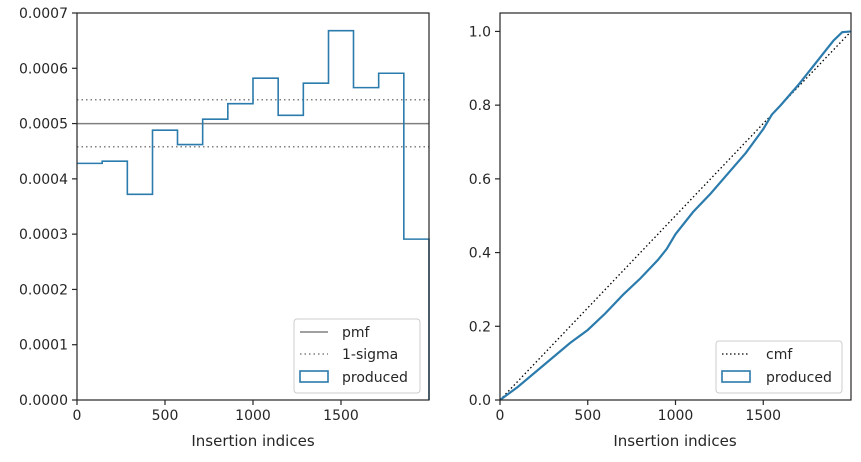 The image size is (861, 462). What do you see at coordinates (216, 412) in the screenshot?
I see `left-x-ticks: 0 500 1000 1500` at bounding box center [216, 412].